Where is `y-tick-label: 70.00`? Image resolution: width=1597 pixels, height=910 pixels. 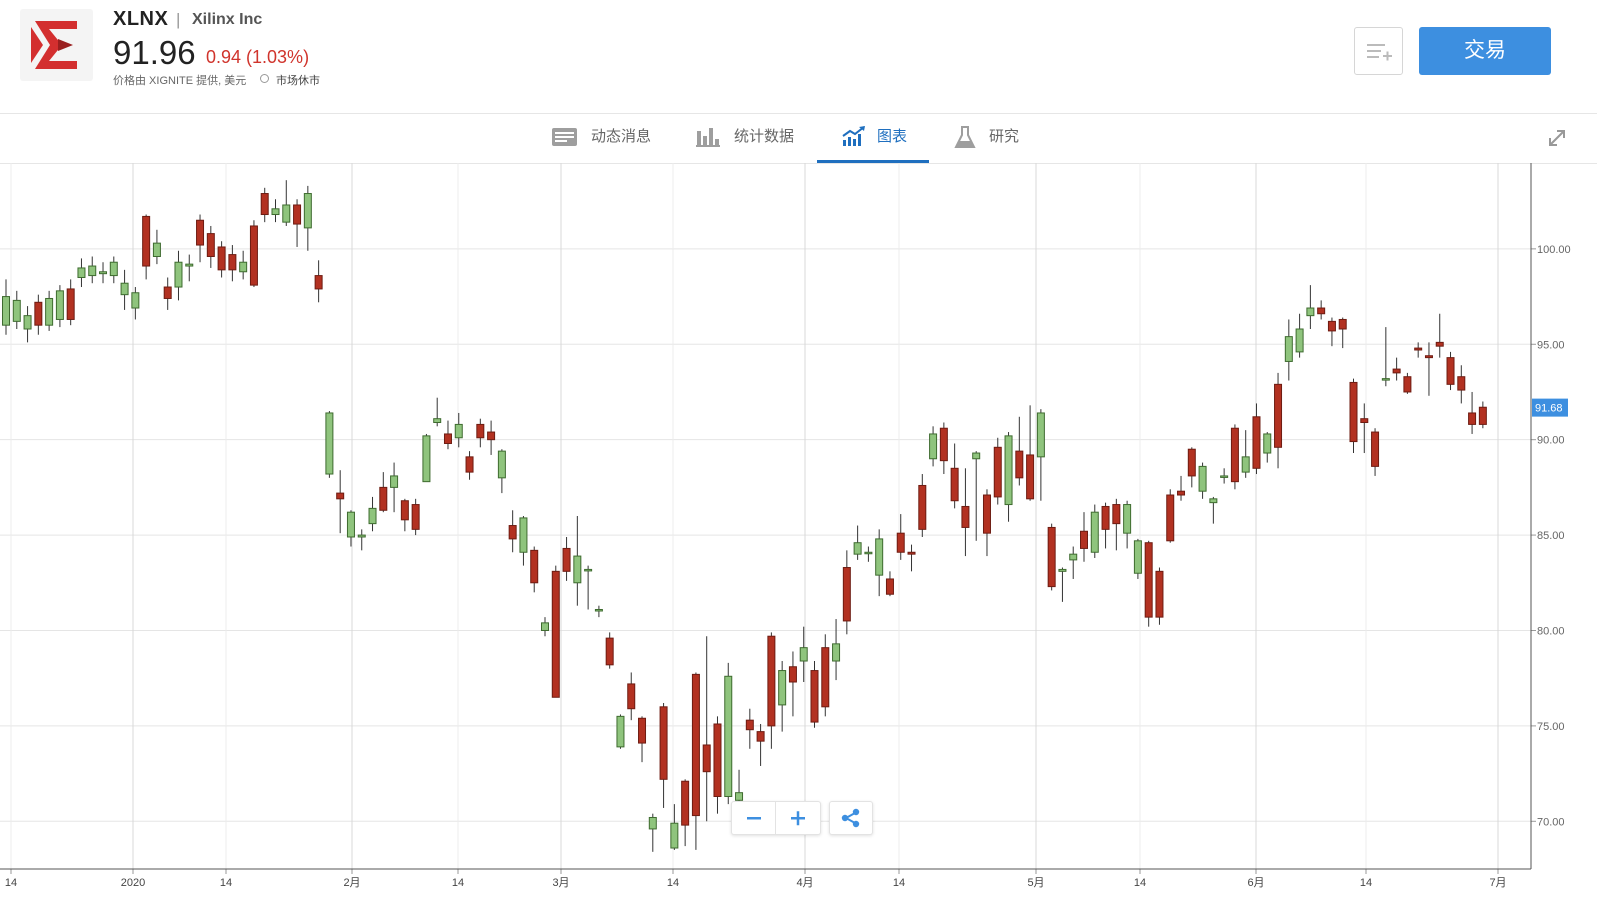 y-tick-label: 70.00 is located at coordinates (1551, 822).